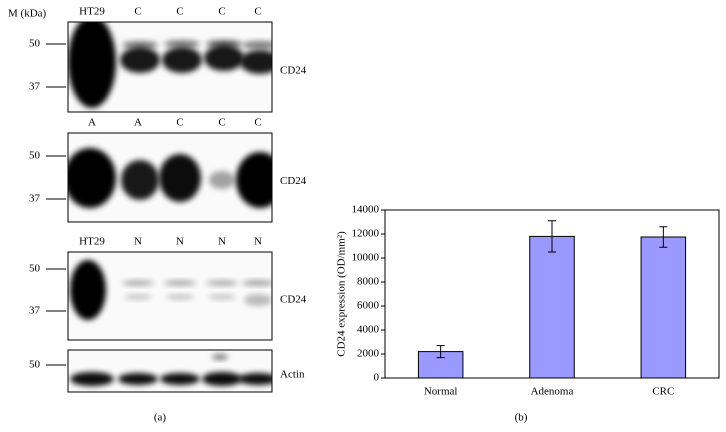 The height and width of the screenshot is (432, 726). Describe the element at coordinates (441, 392) in the screenshot. I see `x-tick-label: Normal` at that location.